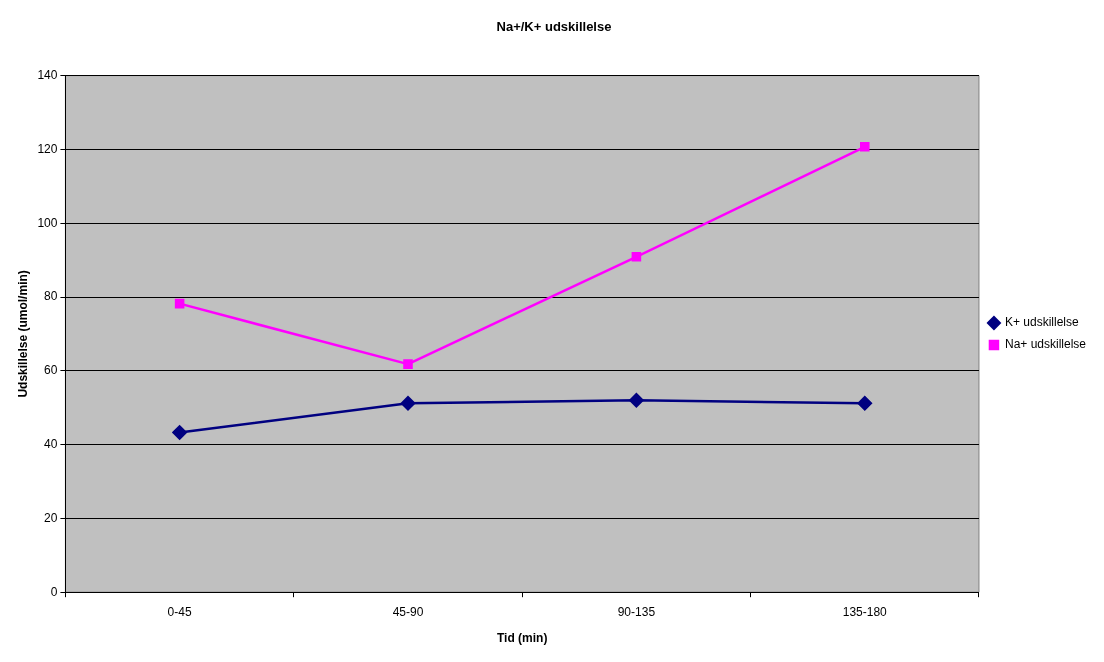 The width and height of the screenshot is (1104, 662). Describe the element at coordinates (636, 611) in the screenshot. I see `x-tick-label: 90-135` at that location.